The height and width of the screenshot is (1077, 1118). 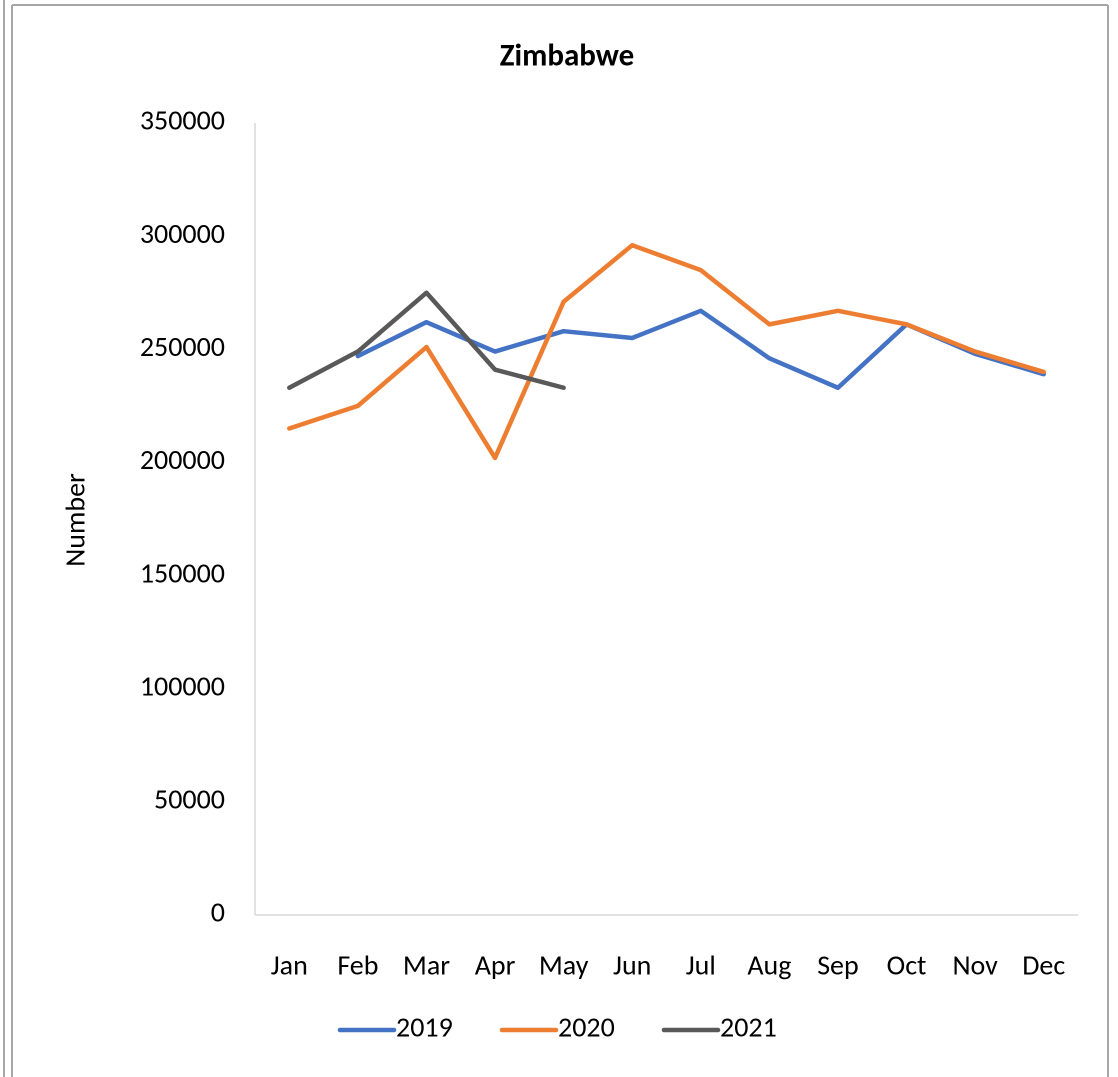 I want to click on y-tick-label: 0, so click(x=218, y=912).